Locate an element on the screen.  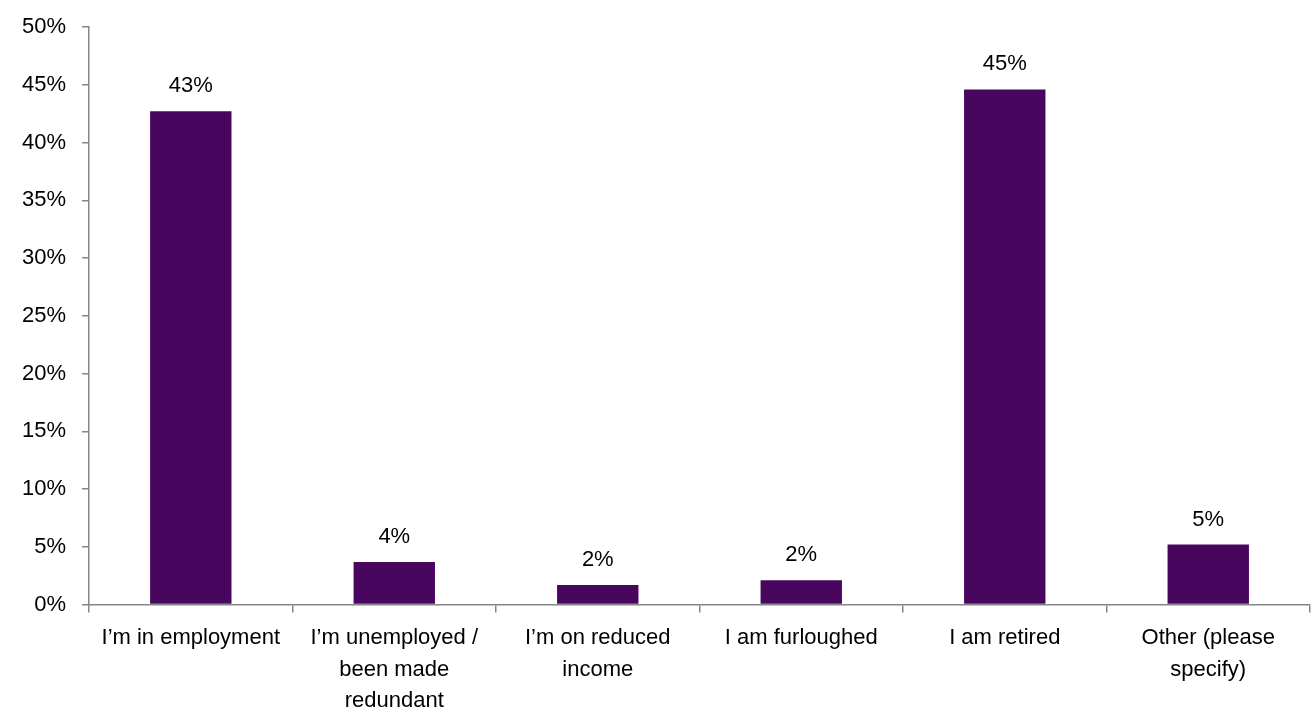
data-label: 5% is located at coordinates (1208, 518).